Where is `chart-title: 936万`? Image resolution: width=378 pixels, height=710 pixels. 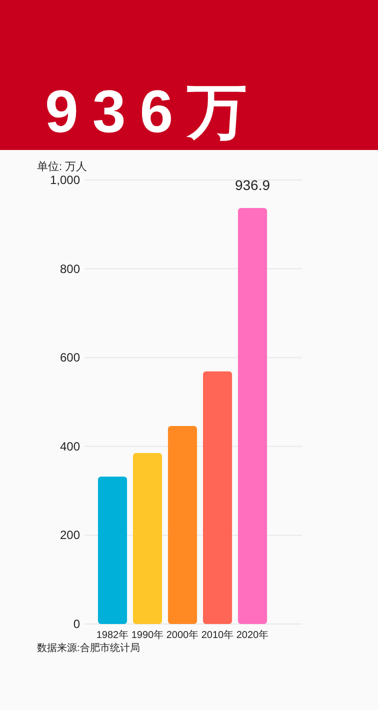
chart-title: 936万 is located at coordinates (153, 111).